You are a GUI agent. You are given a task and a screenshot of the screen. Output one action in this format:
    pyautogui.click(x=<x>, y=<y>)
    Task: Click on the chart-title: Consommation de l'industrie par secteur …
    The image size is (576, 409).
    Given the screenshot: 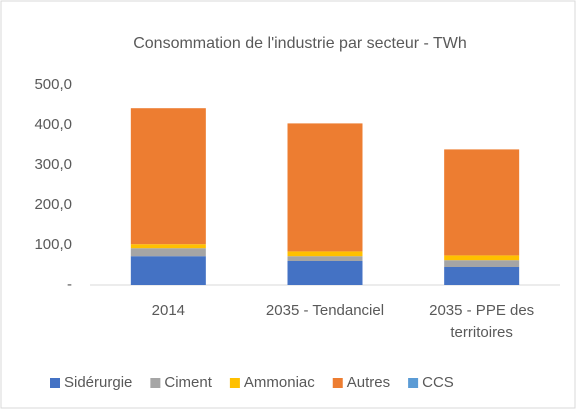 What is the action you would take?
    pyautogui.click(x=300, y=43)
    